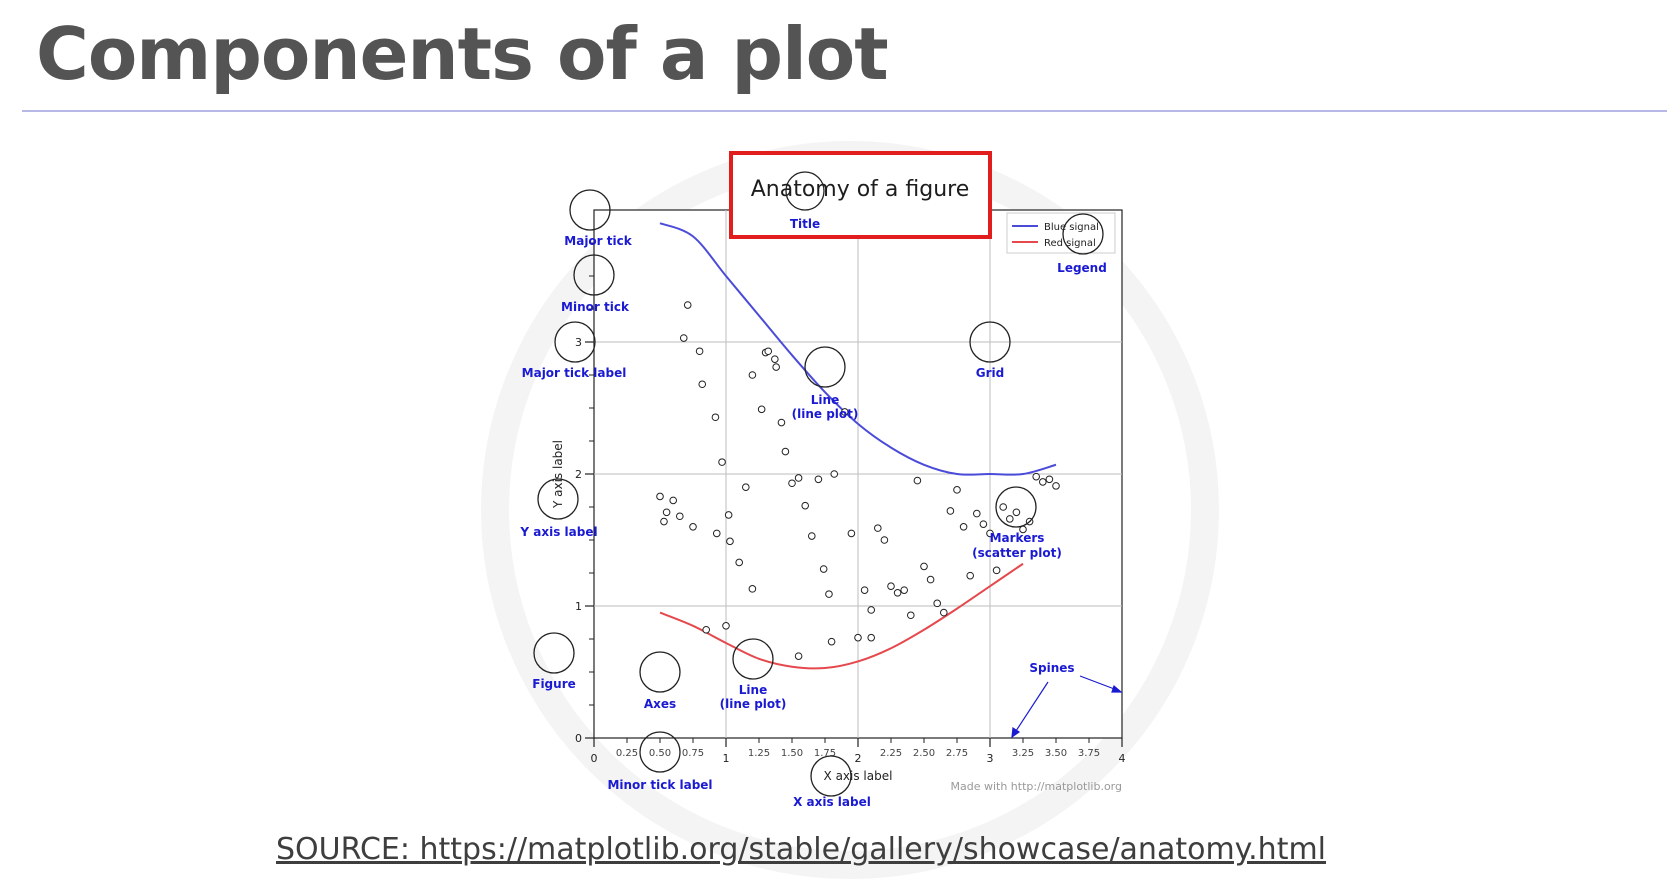 This screenshot has height=887, width=1667. Describe the element at coordinates (759, 753) in the screenshot. I see `minor-tick-label-x: 1.25` at that location.